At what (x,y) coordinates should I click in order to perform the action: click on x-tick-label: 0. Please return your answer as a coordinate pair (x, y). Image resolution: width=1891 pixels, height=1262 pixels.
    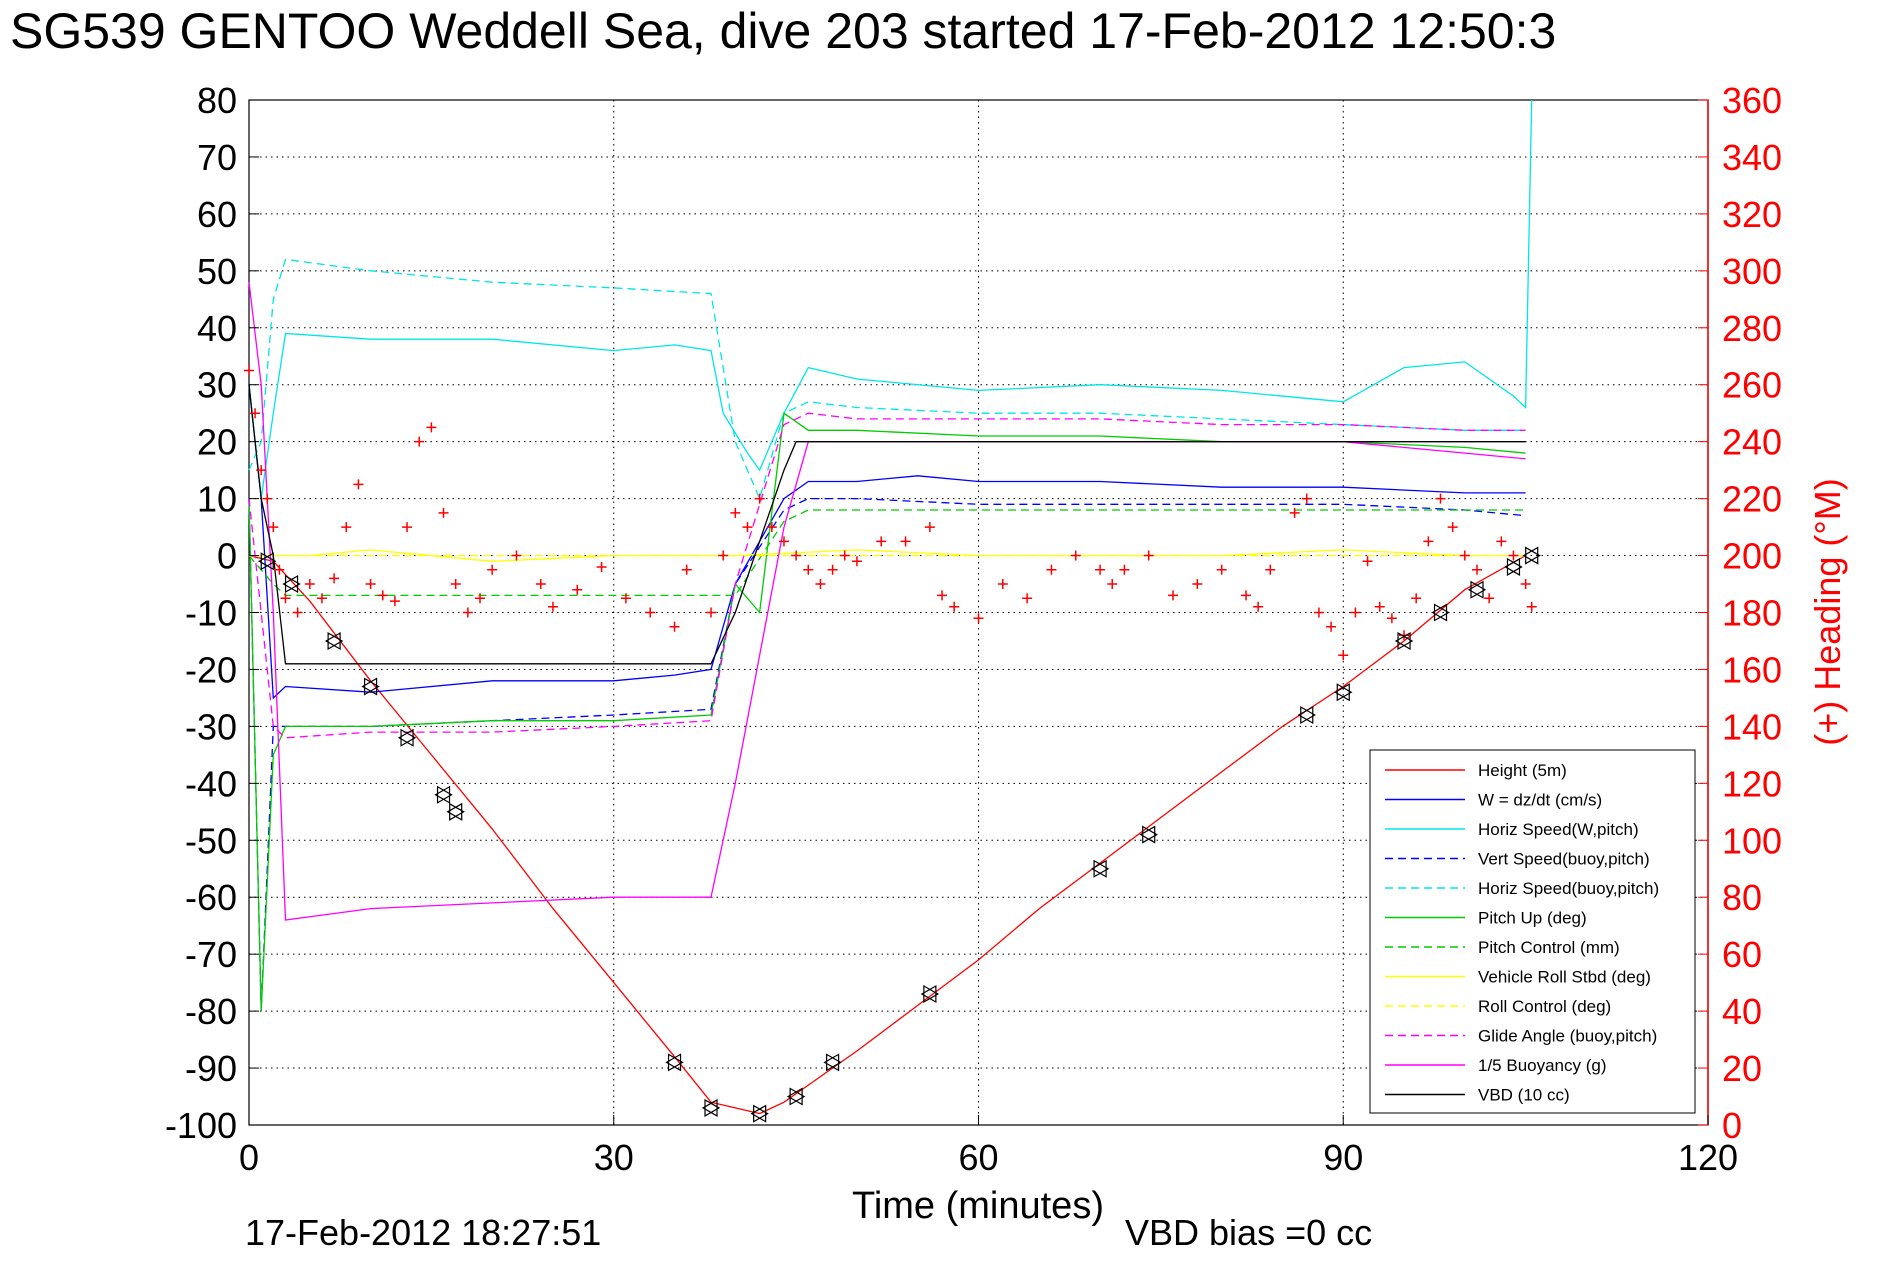
    Looking at the image, I should click on (249, 1157).